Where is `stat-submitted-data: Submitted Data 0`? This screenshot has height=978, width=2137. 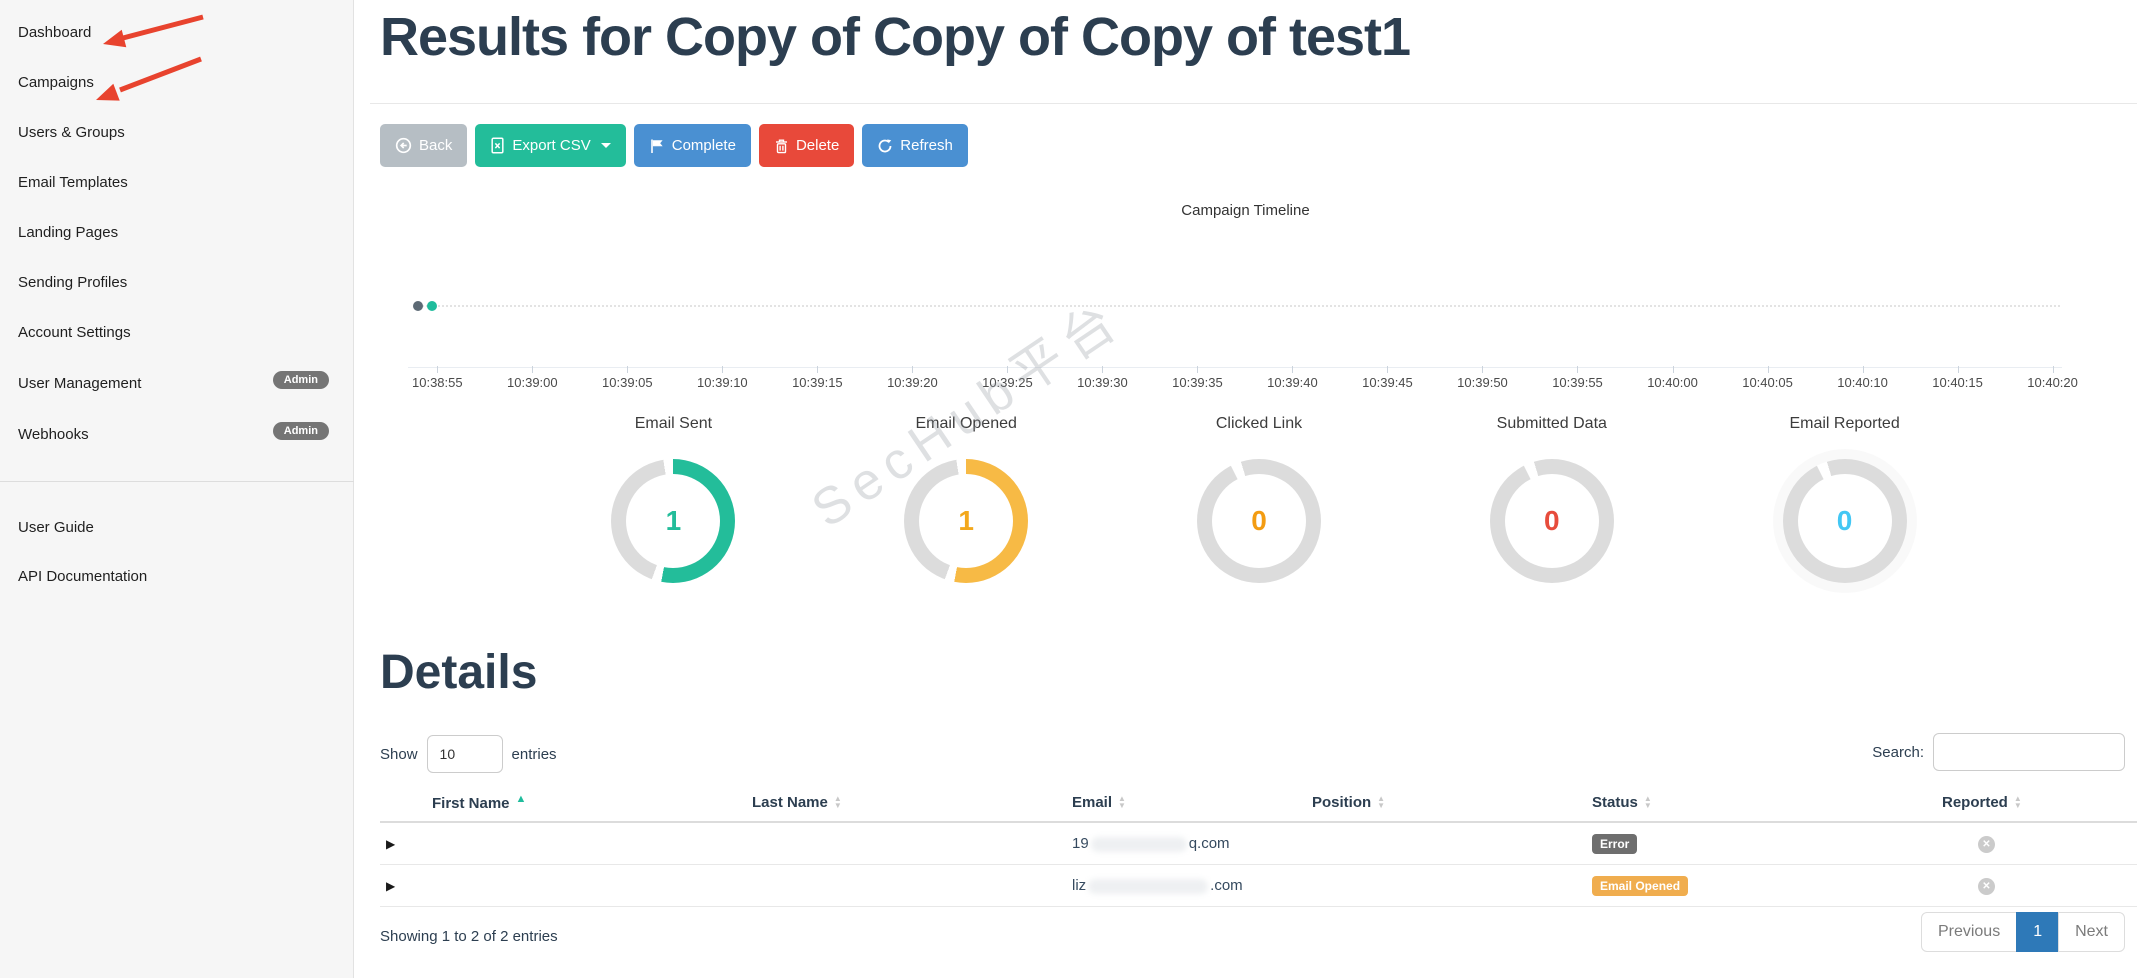
stat-submitted-data: Submitted Data 0 is located at coordinates (1551, 499).